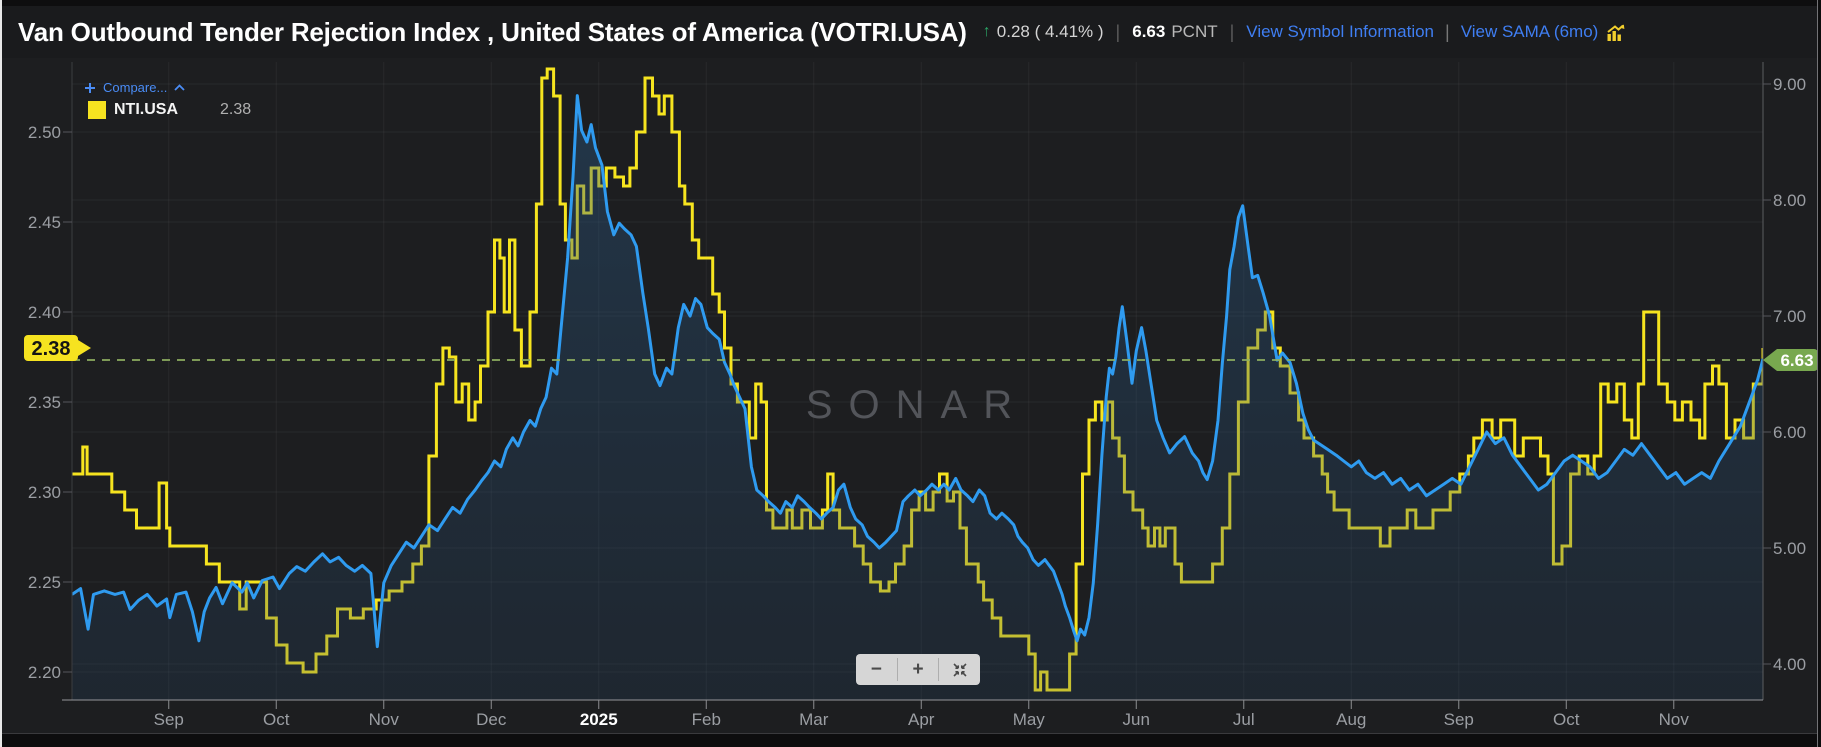 The width and height of the screenshot is (1821, 747). I want to click on x-axis-label: Jul, so click(1244, 719).